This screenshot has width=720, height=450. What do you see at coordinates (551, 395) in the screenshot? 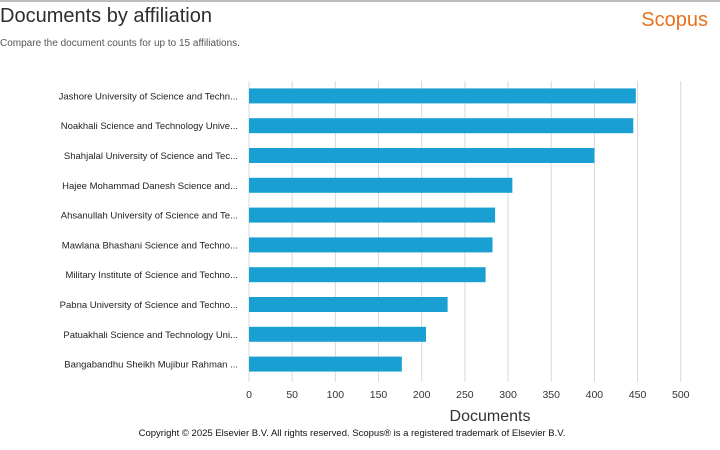
I see `x-tick-label: 350` at bounding box center [551, 395].